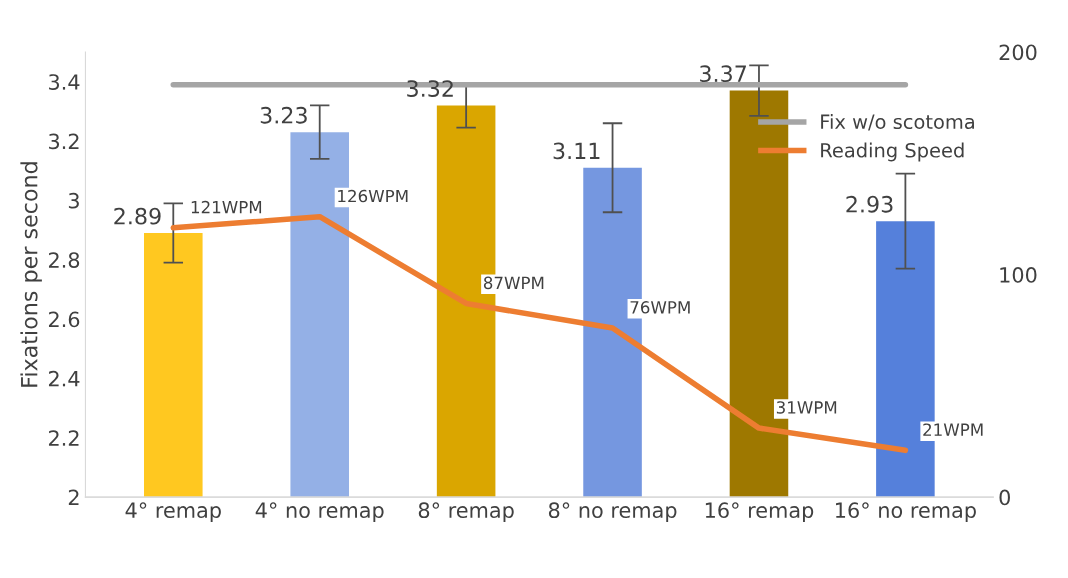 The width and height of the screenshot is (1068, 578). I want to click on data-label: 2.89, so click(137, 216).